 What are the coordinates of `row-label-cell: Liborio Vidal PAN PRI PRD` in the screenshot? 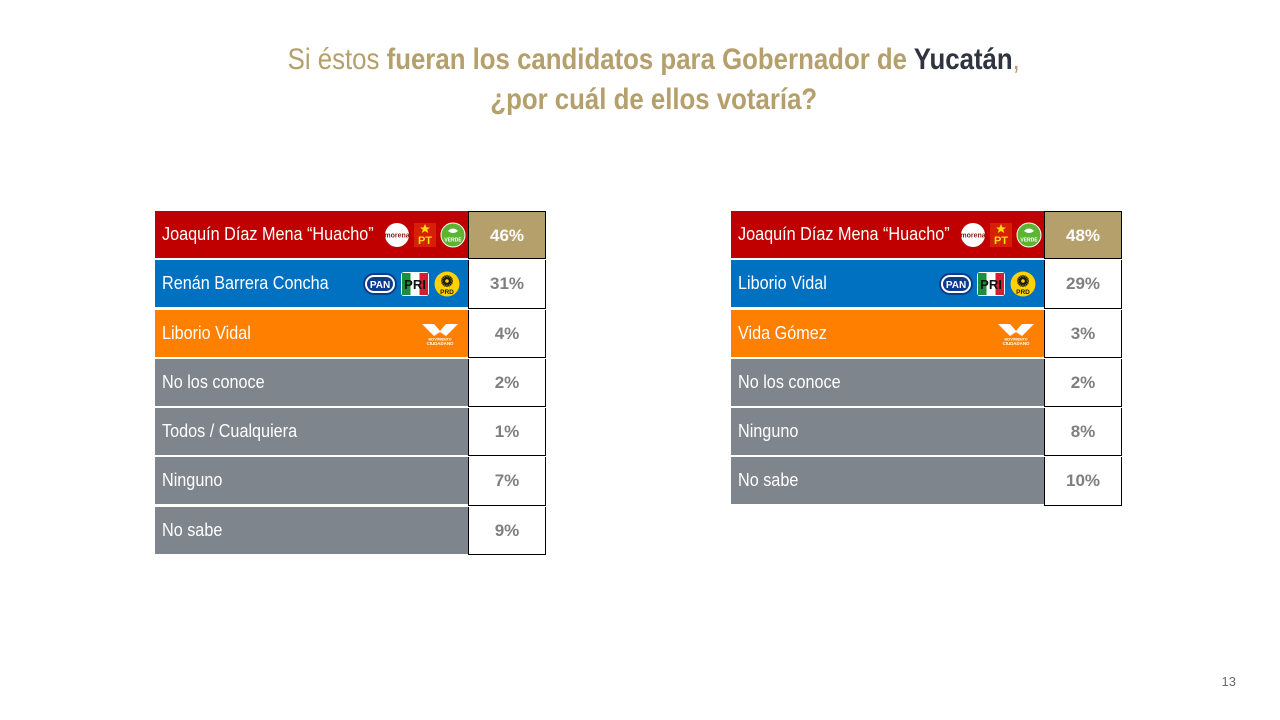 It's located at (887, 285).